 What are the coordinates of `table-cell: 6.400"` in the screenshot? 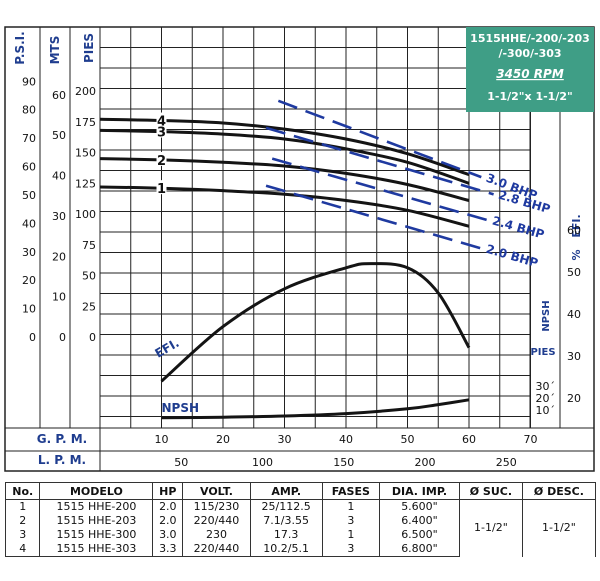 It's located at (419, 521).